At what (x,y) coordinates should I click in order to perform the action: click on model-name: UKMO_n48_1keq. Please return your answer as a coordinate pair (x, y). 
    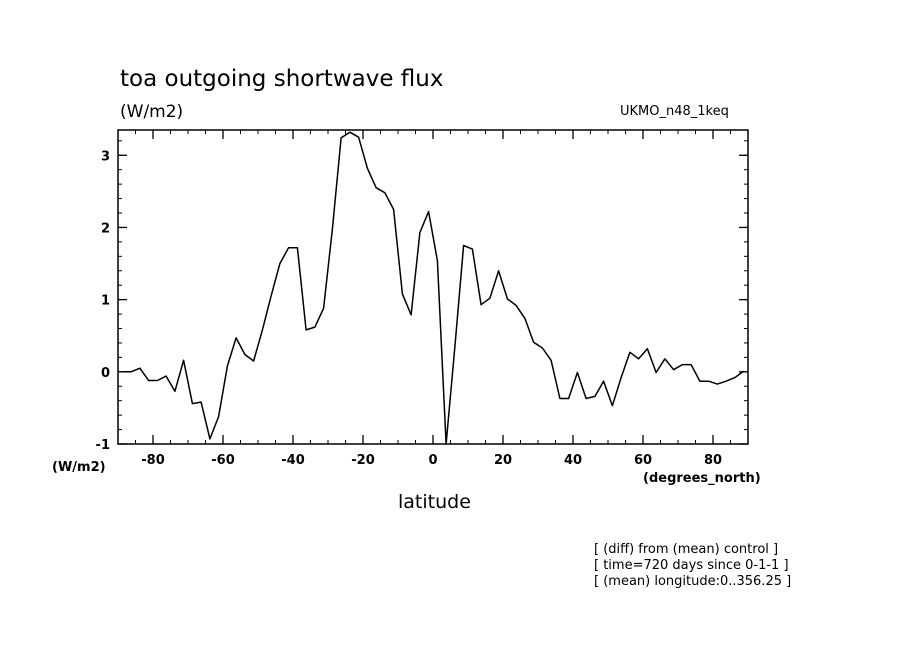
    Looking at the image, I should click on (674, 111).